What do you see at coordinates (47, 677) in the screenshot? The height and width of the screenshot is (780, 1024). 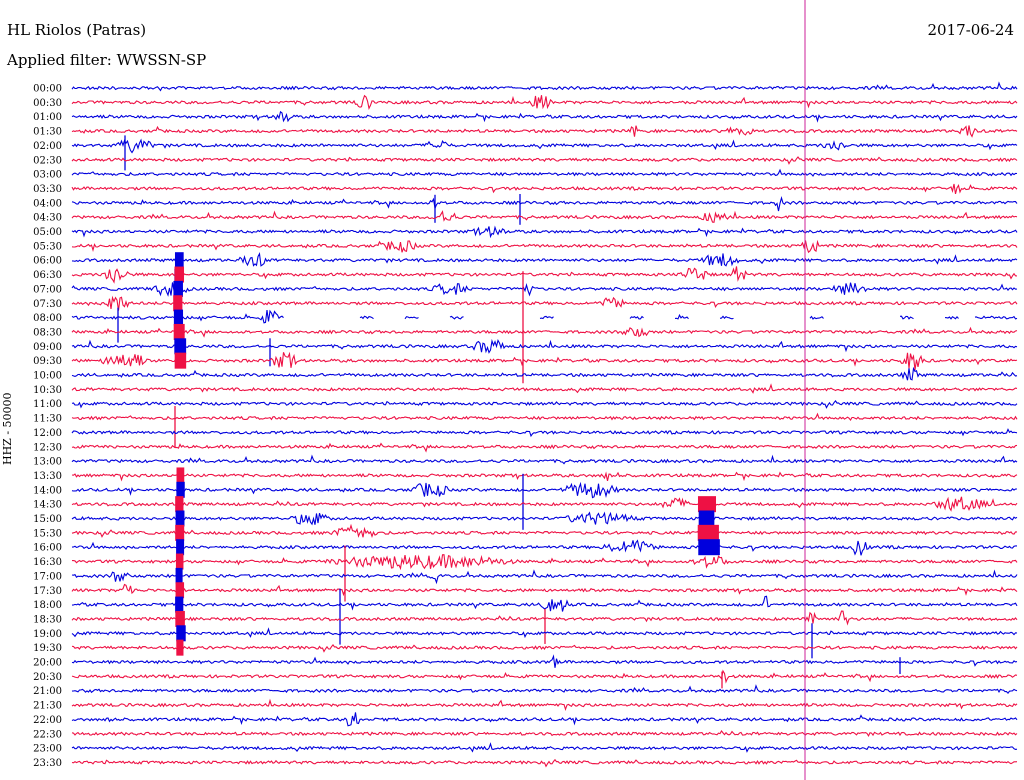 I see `row-label-2030: 20:30` at bounding box center [47, 677].